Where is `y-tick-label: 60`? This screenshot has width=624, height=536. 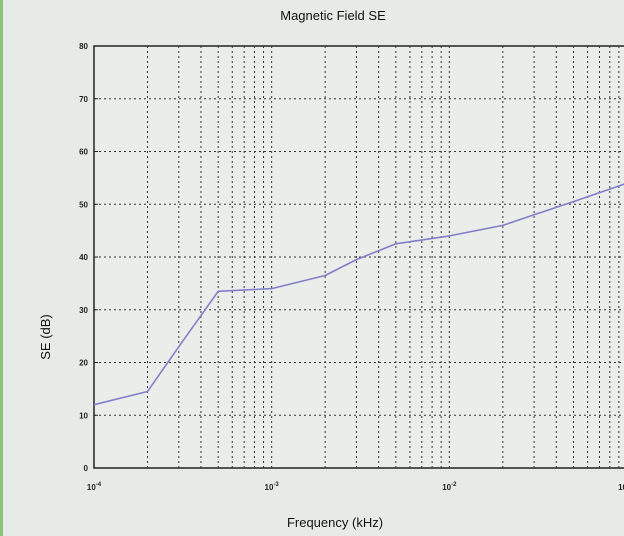
y-tick-label: 60 is located at coordinates (83, 152).